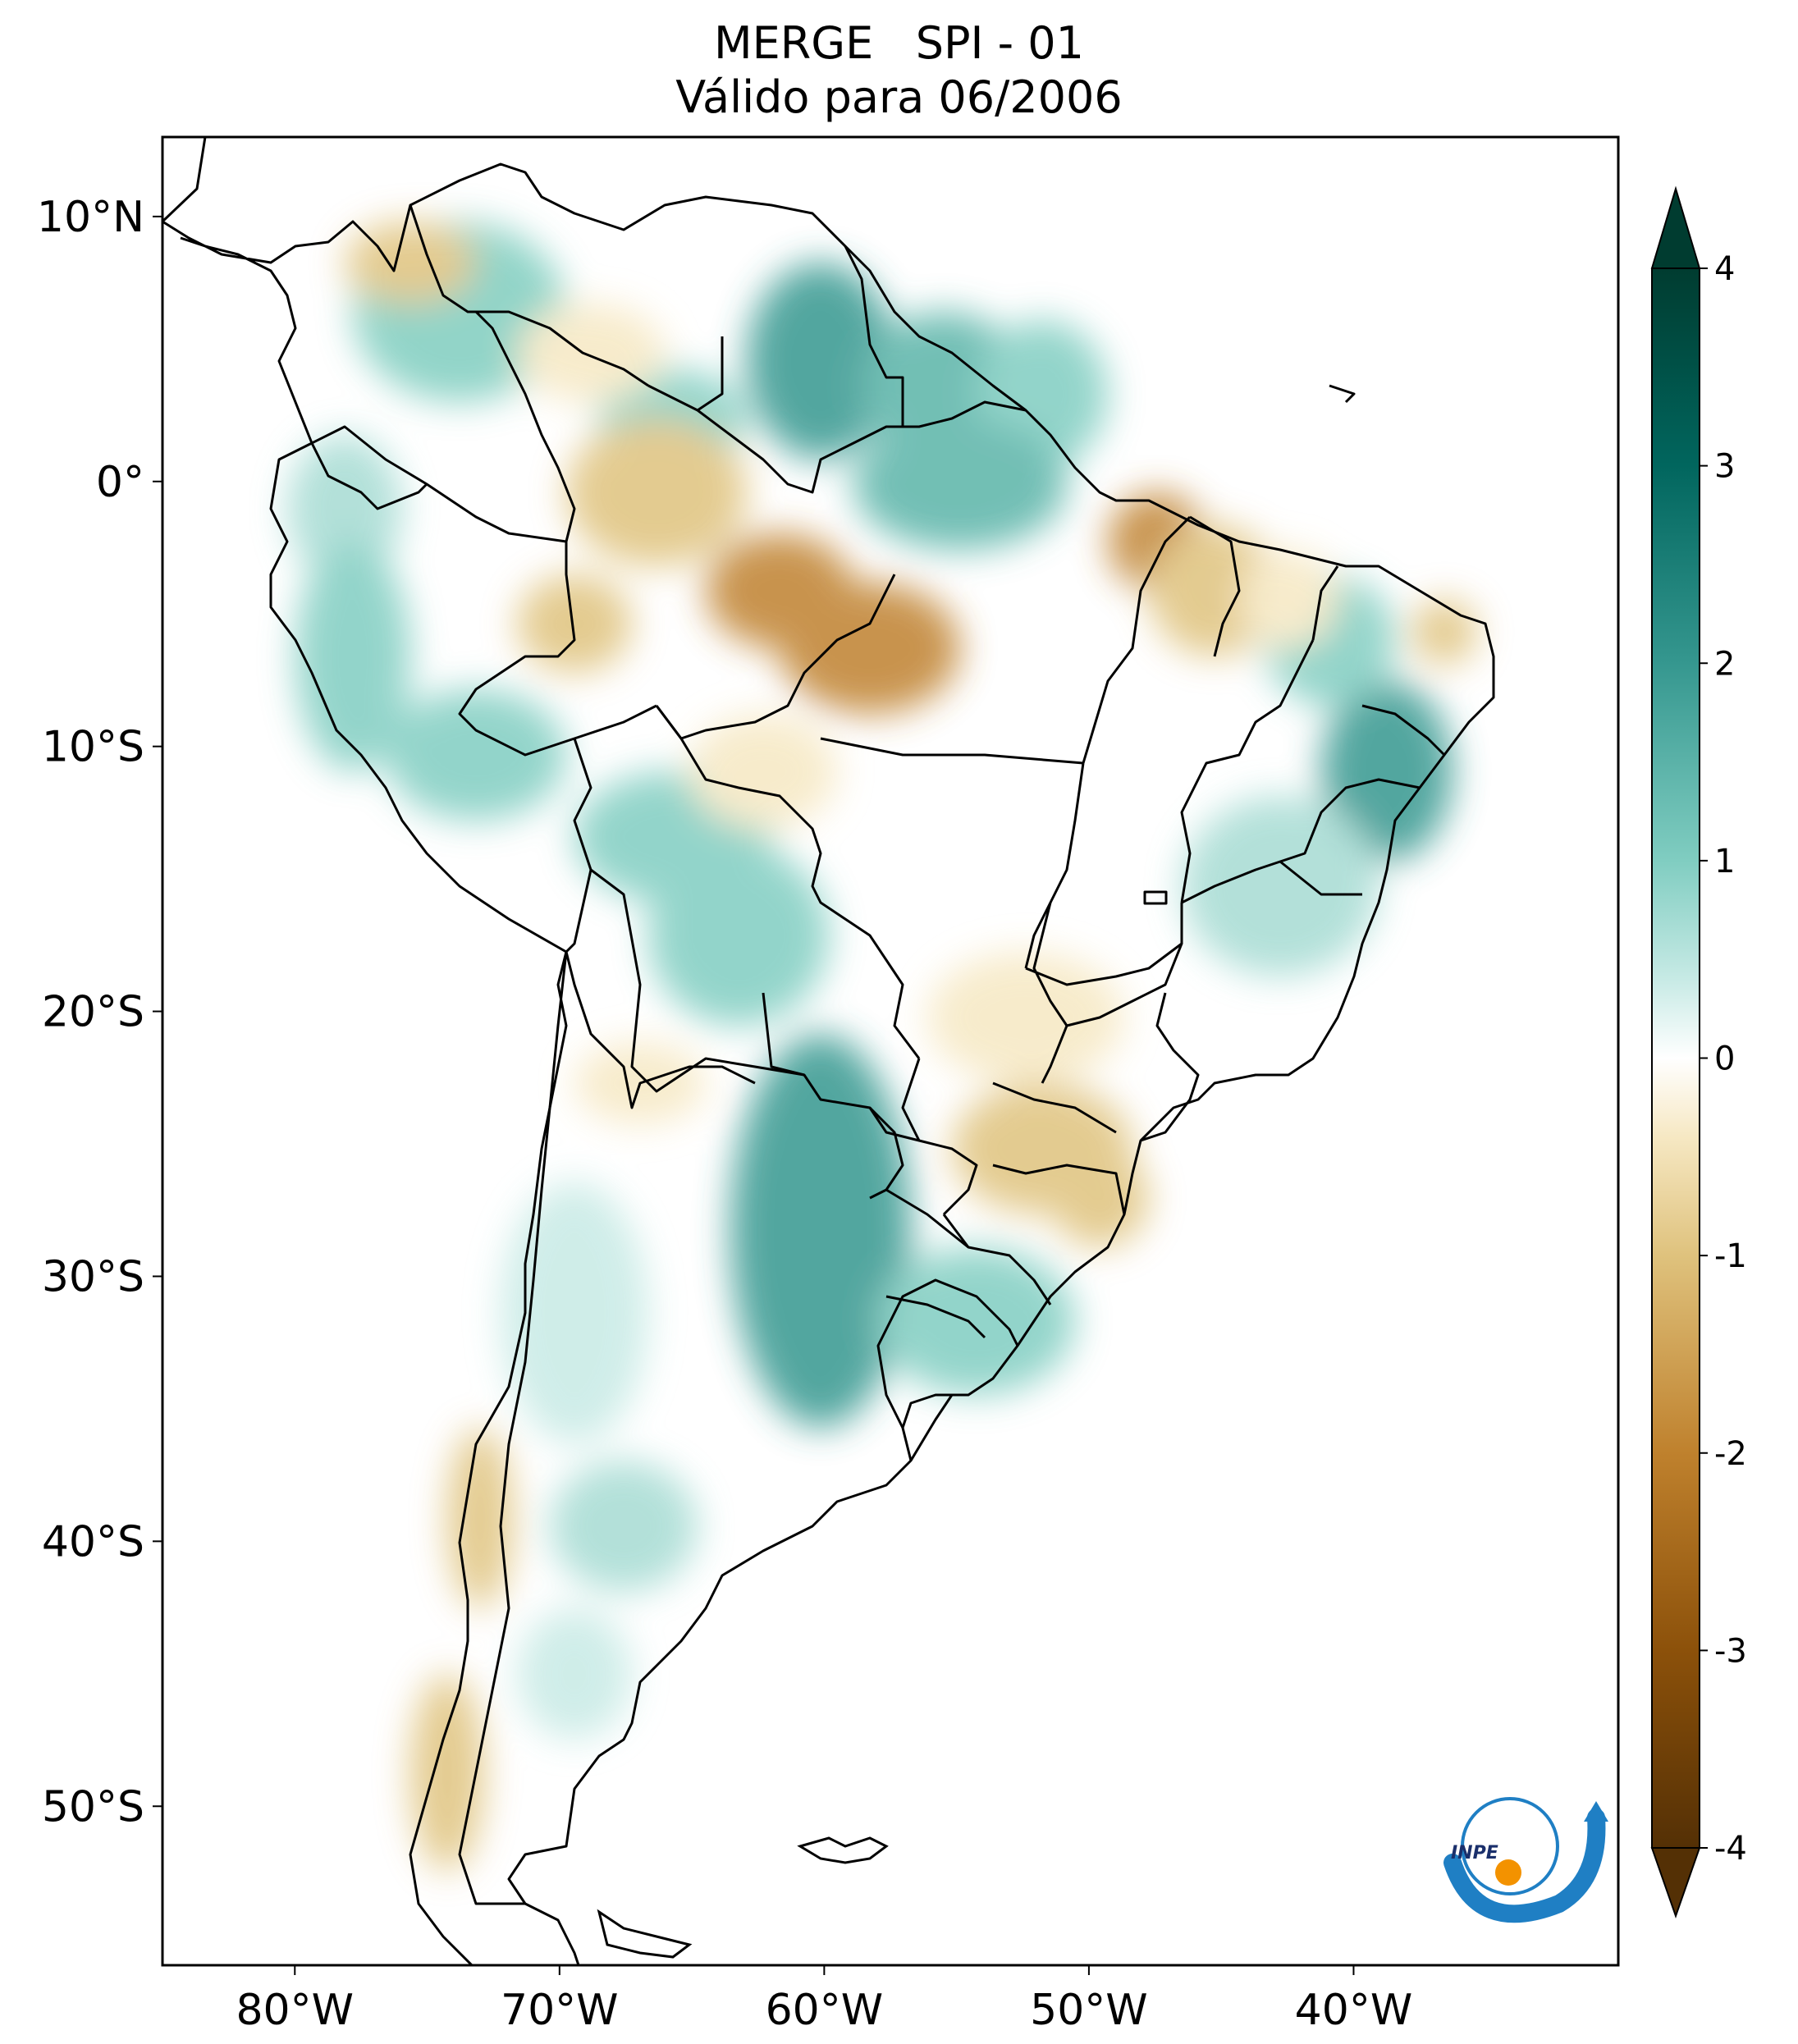 The width and height of the screenshot is (1798, 2044). What do you see at coordinates (90, 218) in the screenshot?
I see `lat-tick-label: 10°N` at bounding box center [90, 218].